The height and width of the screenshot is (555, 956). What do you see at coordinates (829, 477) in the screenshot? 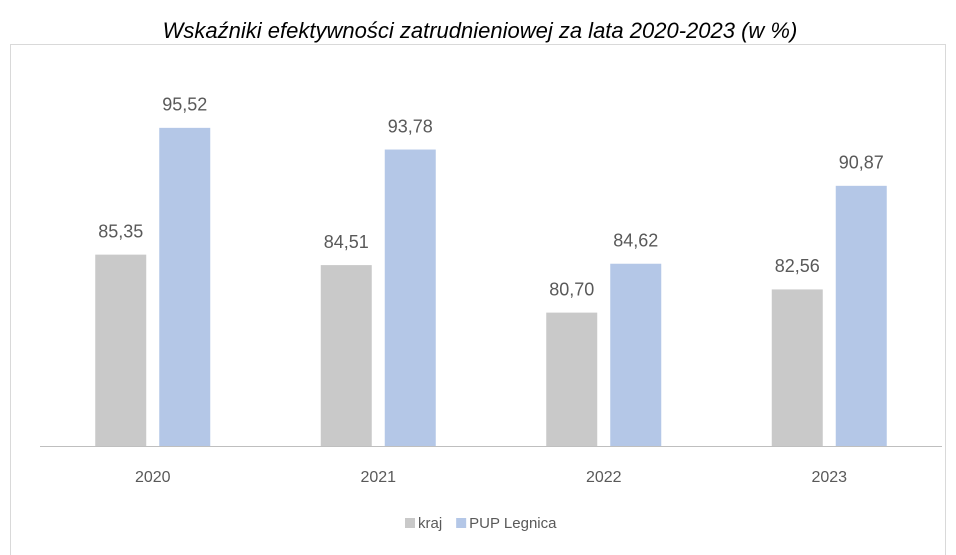
I see `x-tick-label: 2023` at bounding box center [829, 477].